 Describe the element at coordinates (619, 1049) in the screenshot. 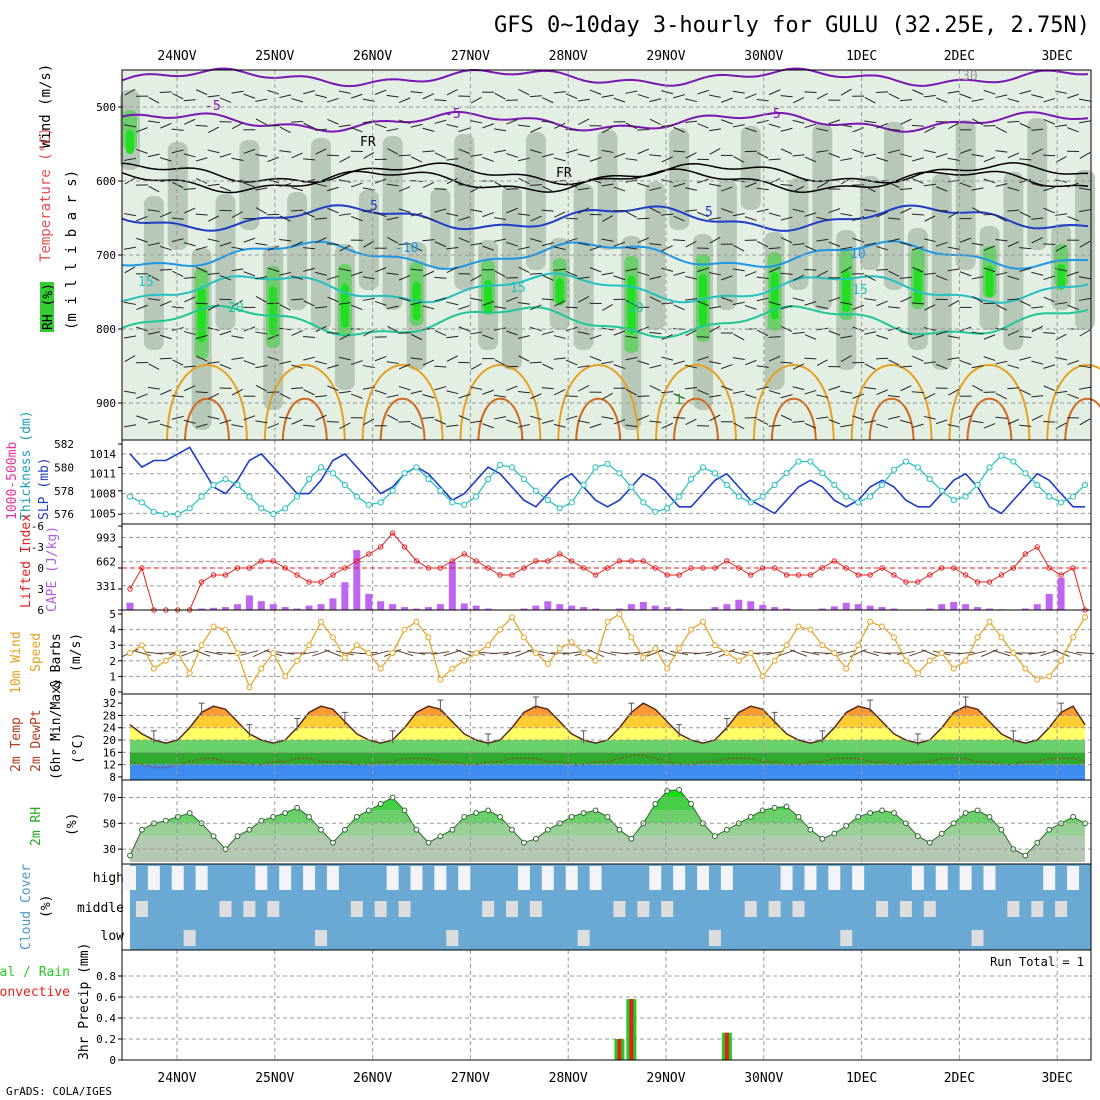

I see `precip-convective-bar` at that location.